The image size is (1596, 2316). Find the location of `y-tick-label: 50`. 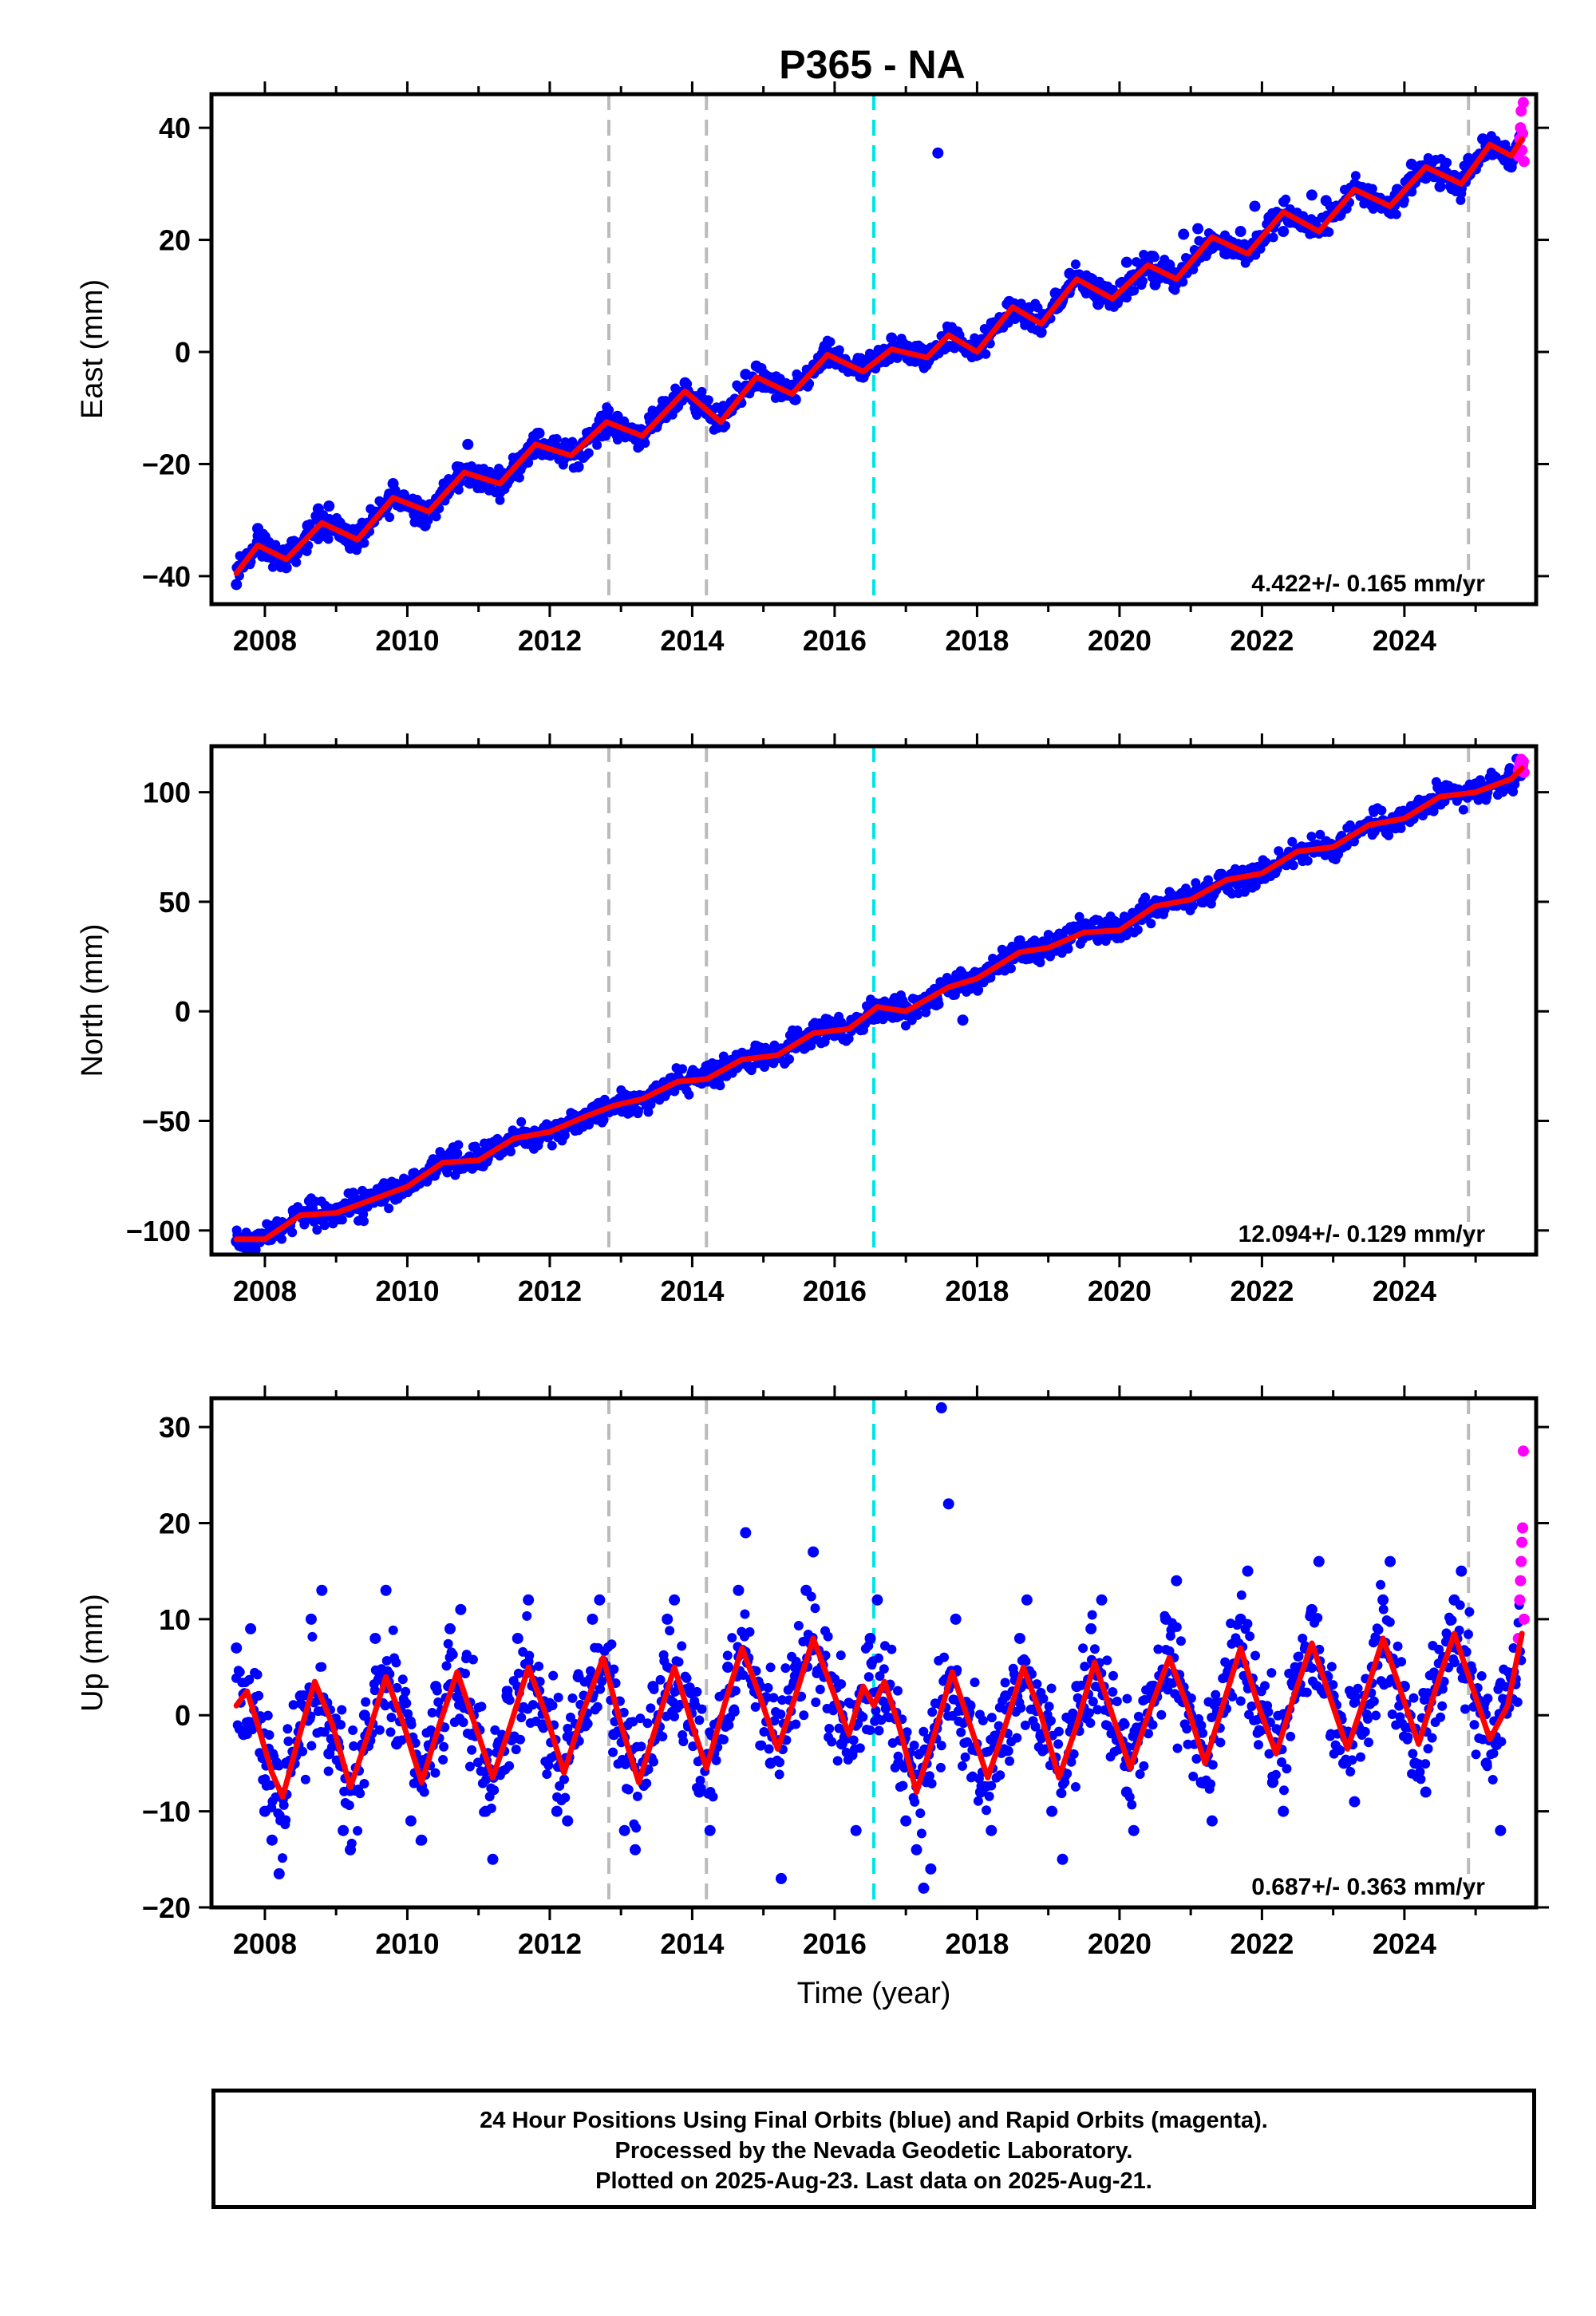

y-tick-label: 50 is located at coordinates (175, 902).